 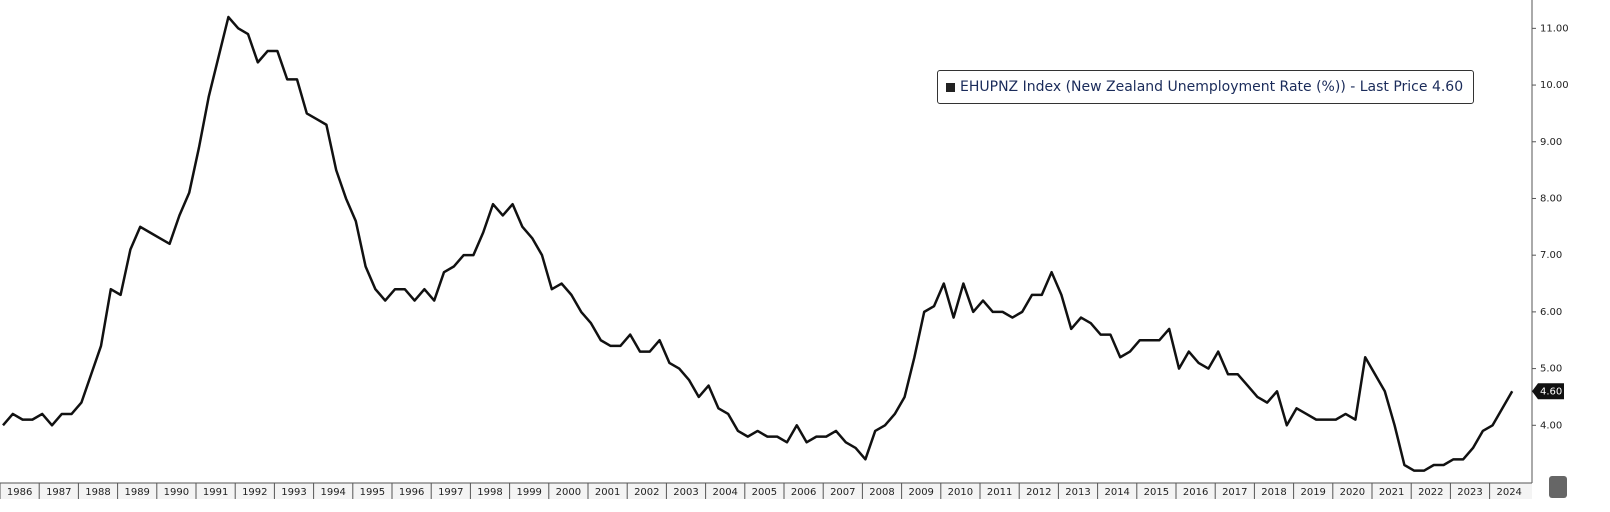 I want to click on x-tick-label: 2005, so click(x=764, y=492).